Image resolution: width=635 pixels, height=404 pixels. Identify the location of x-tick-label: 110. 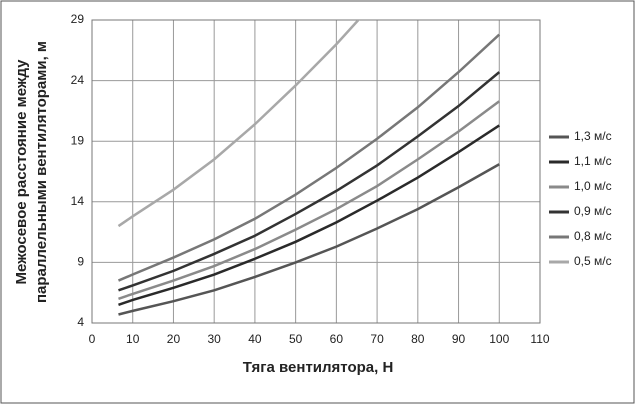
(539, 339).